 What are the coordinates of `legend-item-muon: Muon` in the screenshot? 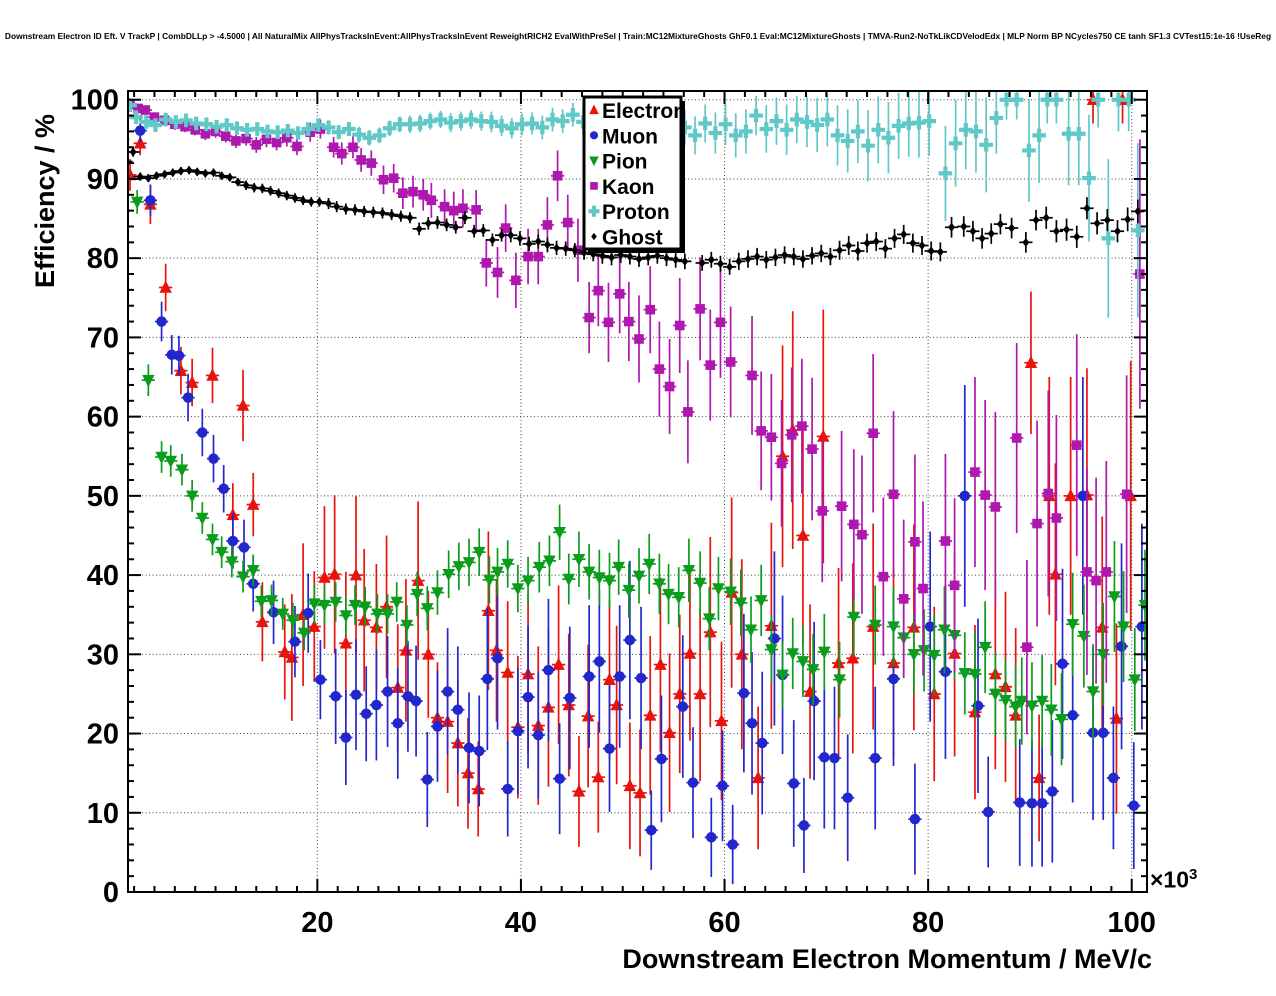 It's located at (623, 136).